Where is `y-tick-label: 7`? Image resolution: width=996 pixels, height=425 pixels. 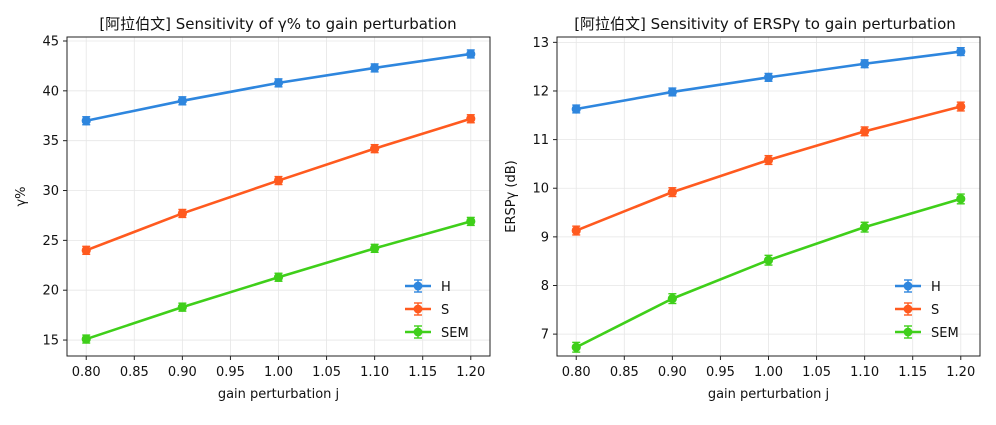 y-tick-label: 7 is located at coordinates (545, 335).